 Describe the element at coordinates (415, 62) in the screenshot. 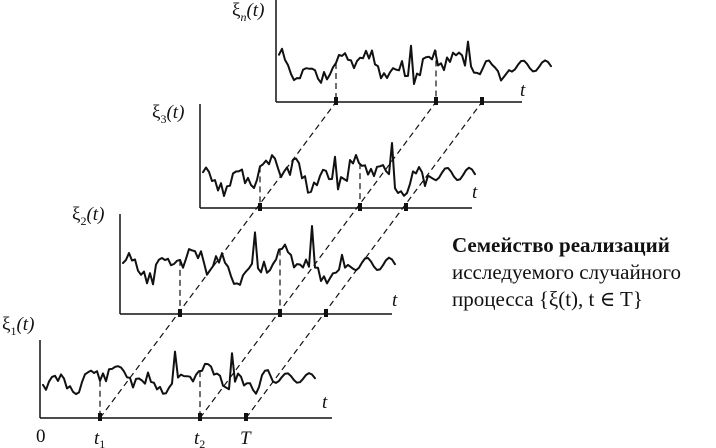

I see `realization-curve-n` at that location.